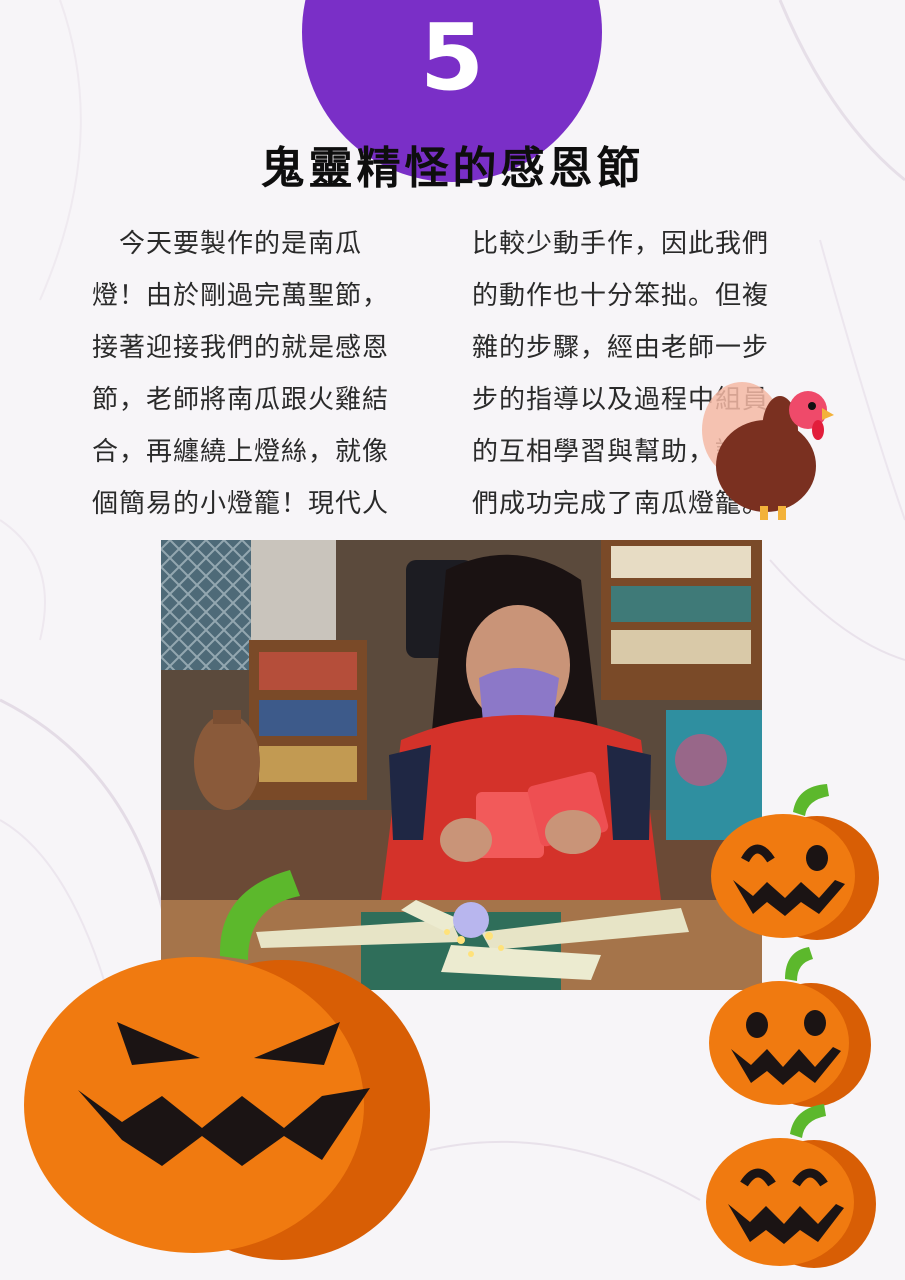 The width and height of the screenshot is (905, 1280). What do you see at coordinates (621, 348) in the screenshot?
I see `article-line: 雜的步驟，經由老師一步` at bounding box center [621, 348].